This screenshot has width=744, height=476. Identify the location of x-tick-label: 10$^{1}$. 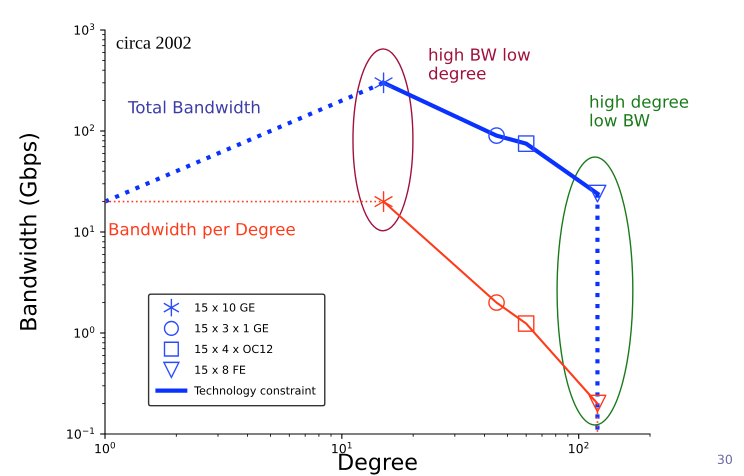
(342, 448).